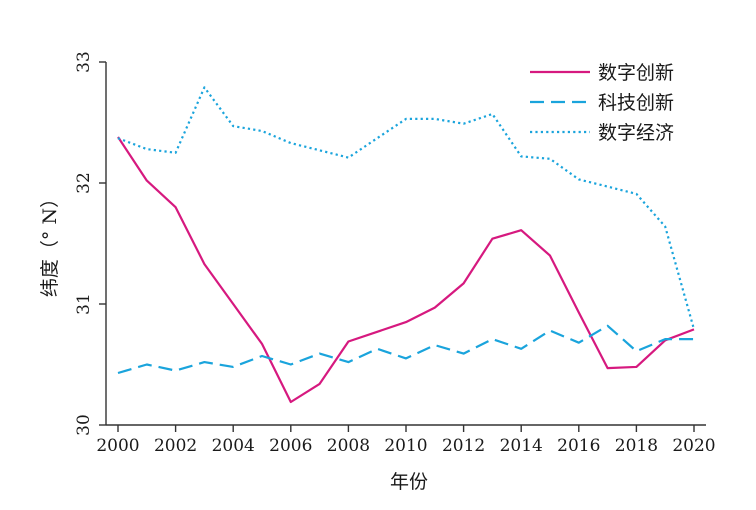 Image resolution: width=756 pixels, height=510 pixels. What do you see at coordinates (405, 349) in the screenshot?
I see `series-tech-innovation-line` at bounding box center [405, 349].